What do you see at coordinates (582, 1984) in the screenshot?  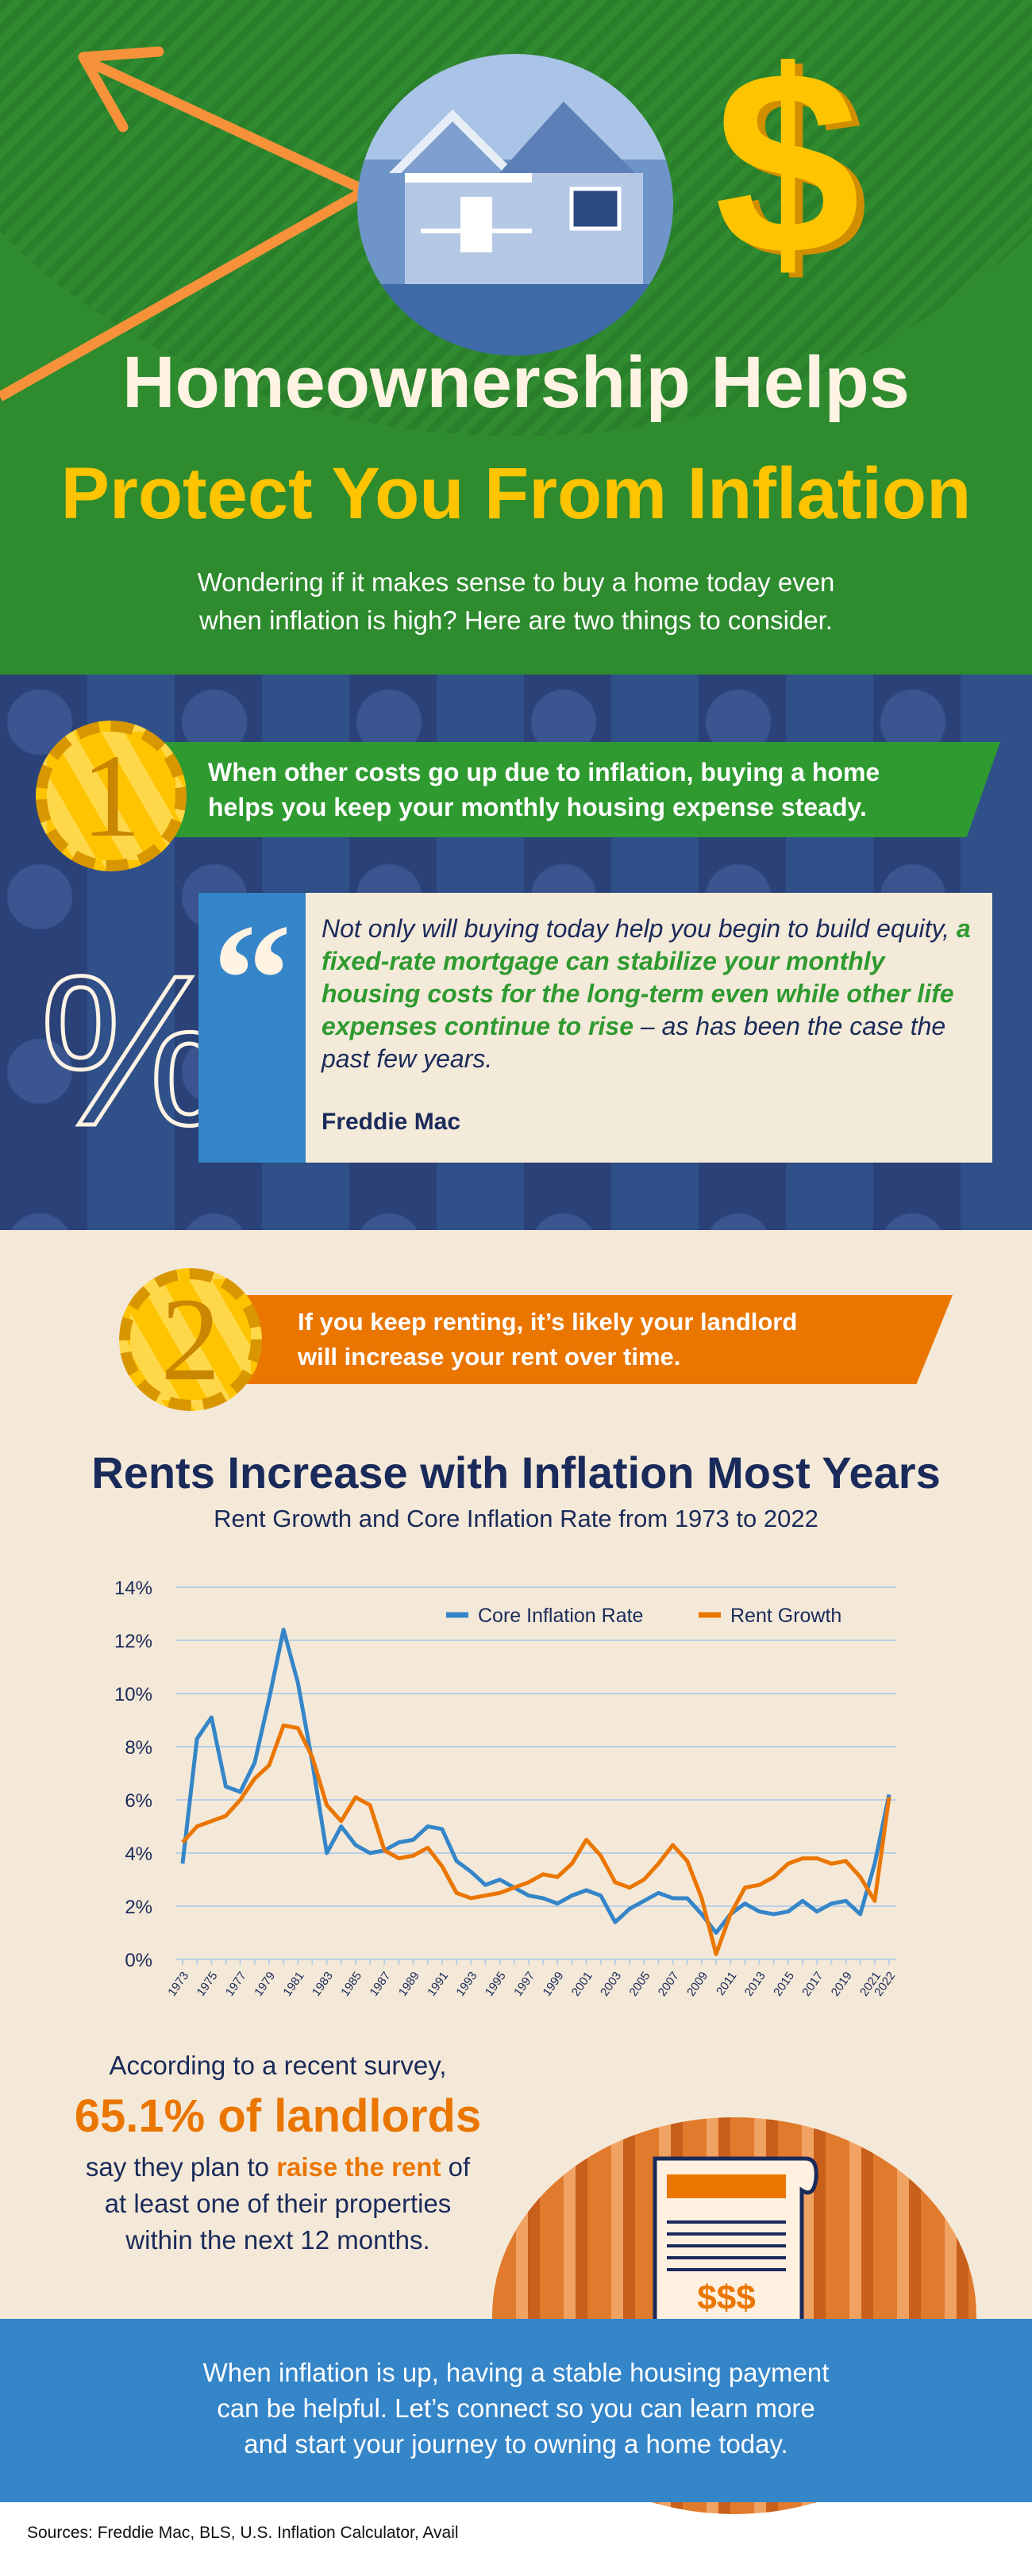 I see `x-tick-label: 2001` at bounding box center [582, 1984].